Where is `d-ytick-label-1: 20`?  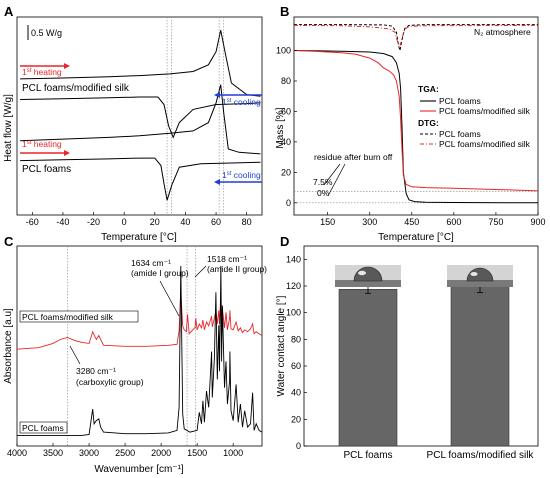 d-ytick-label-1: 20 is located at coordinates (296, 419).